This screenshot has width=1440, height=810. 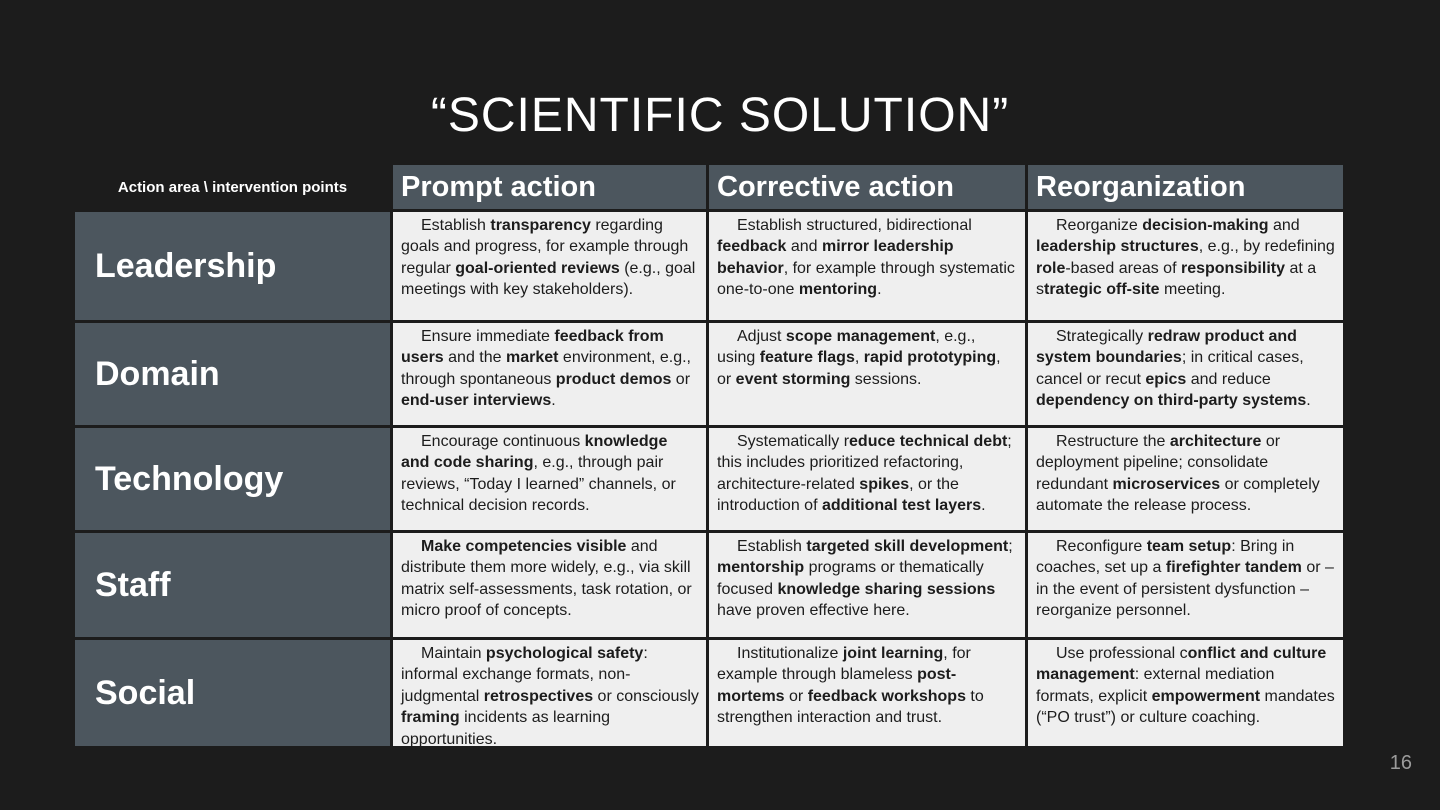 What do you see at coordinates (867, 187) in the screenshot?
I see `column-header-corrective-action: Corrective action` at bounding box center [867, 187].